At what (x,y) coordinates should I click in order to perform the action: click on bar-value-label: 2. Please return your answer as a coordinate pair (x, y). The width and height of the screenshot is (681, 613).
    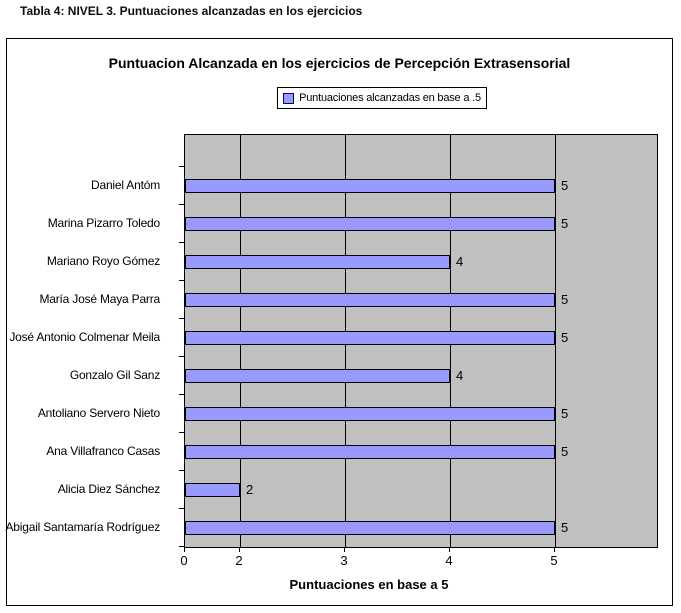
    Looking at the image, I should click on (250, 489).